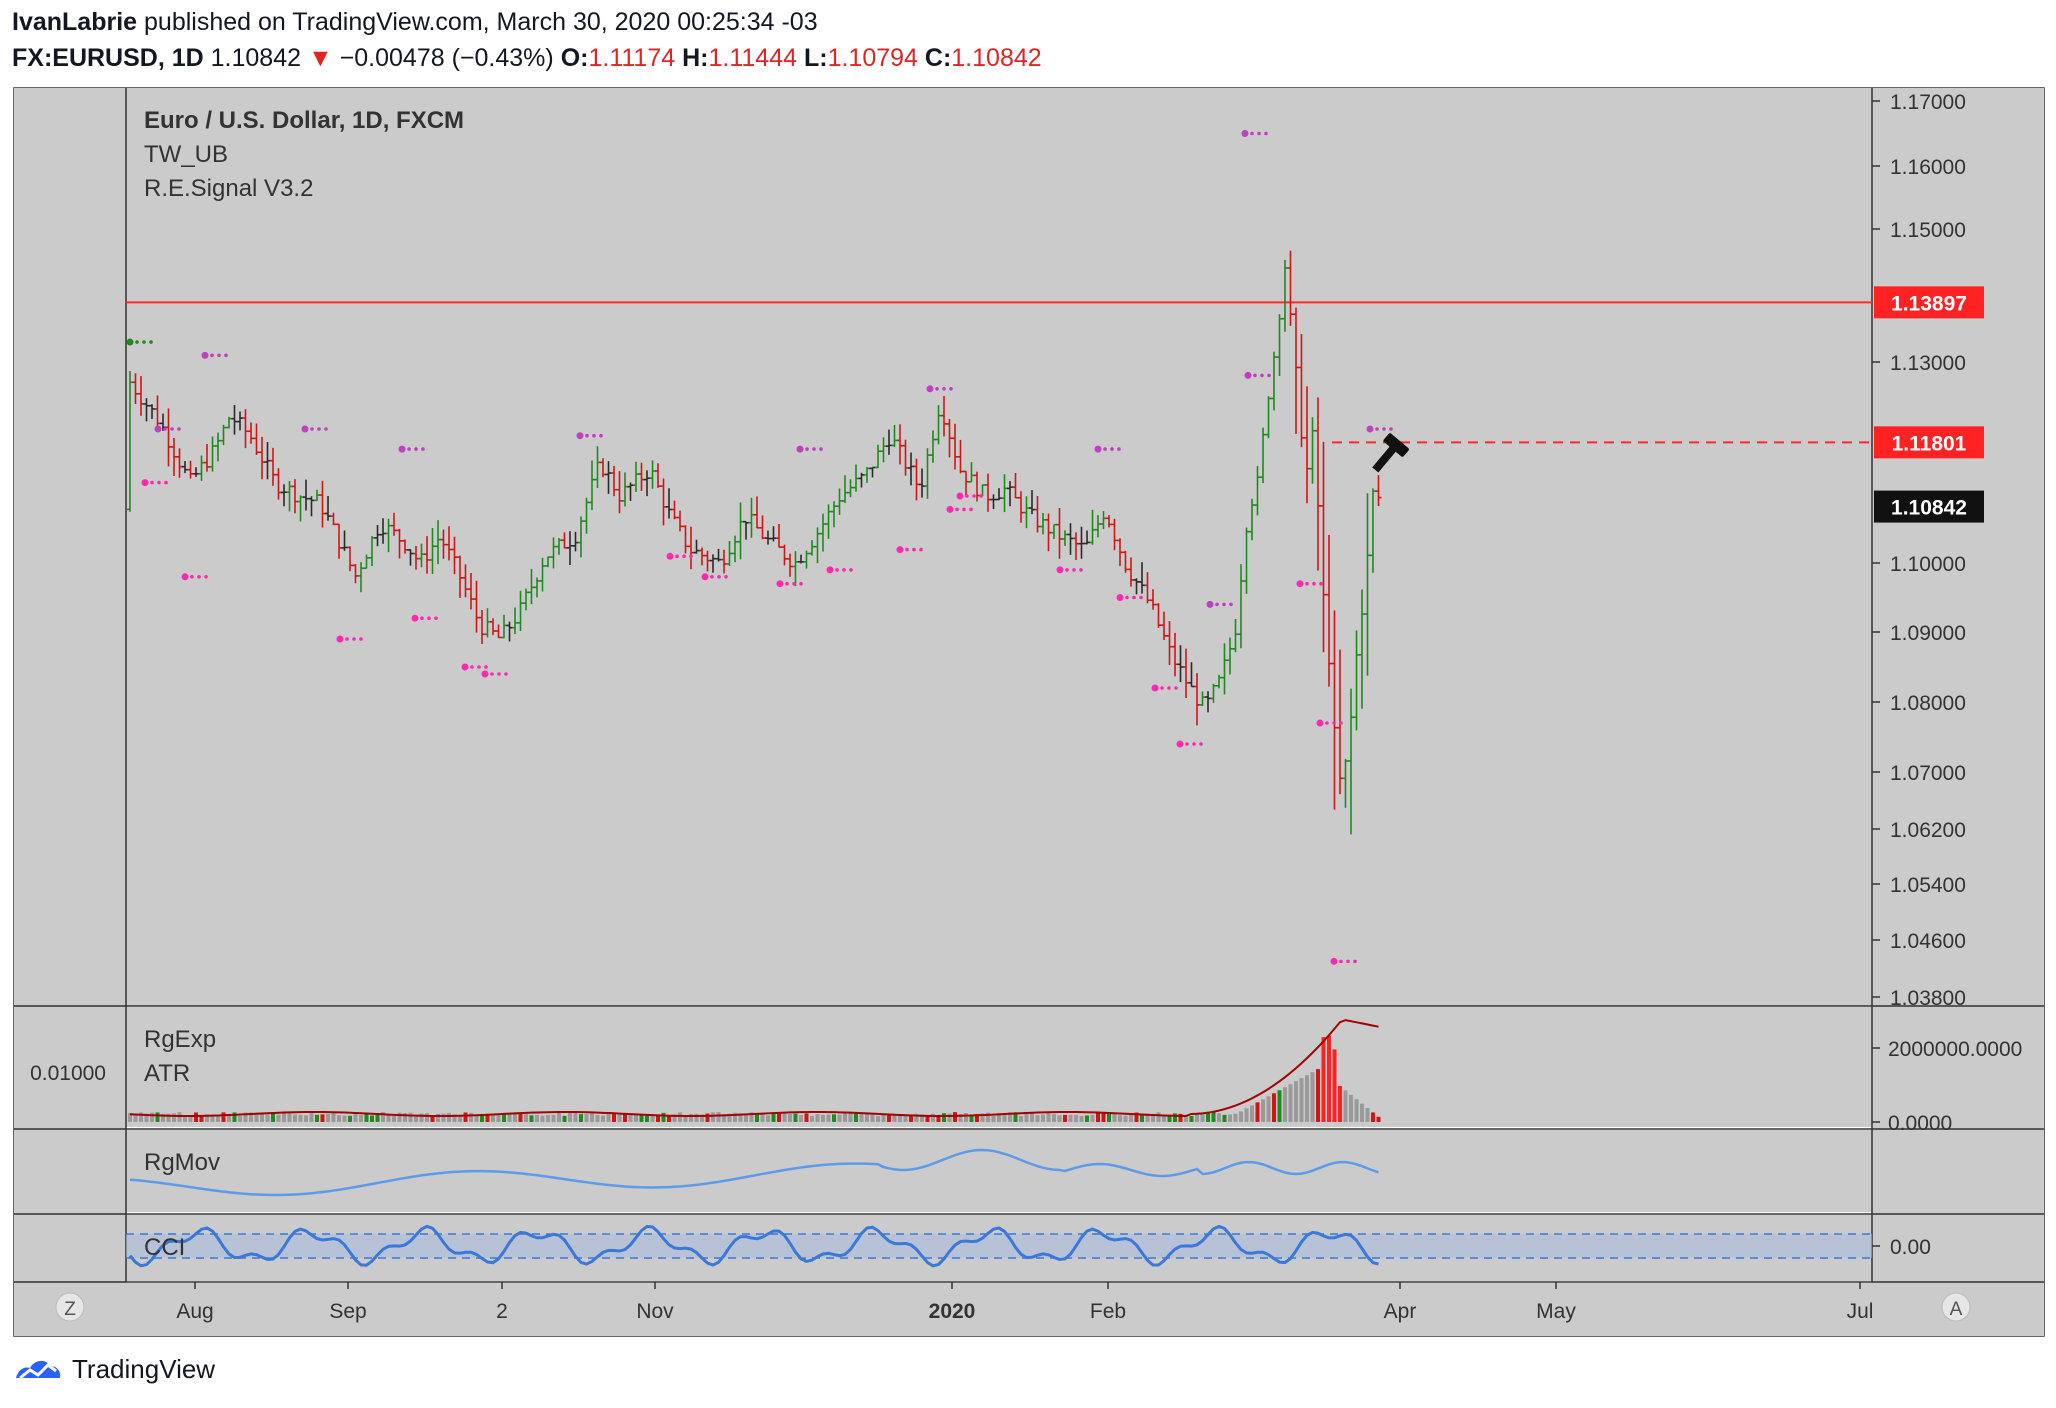  What do you see at coordinates (952, 1311) in the screenshot?
I see `time-tick-label: 2020` at bounding box center [952, 1311].